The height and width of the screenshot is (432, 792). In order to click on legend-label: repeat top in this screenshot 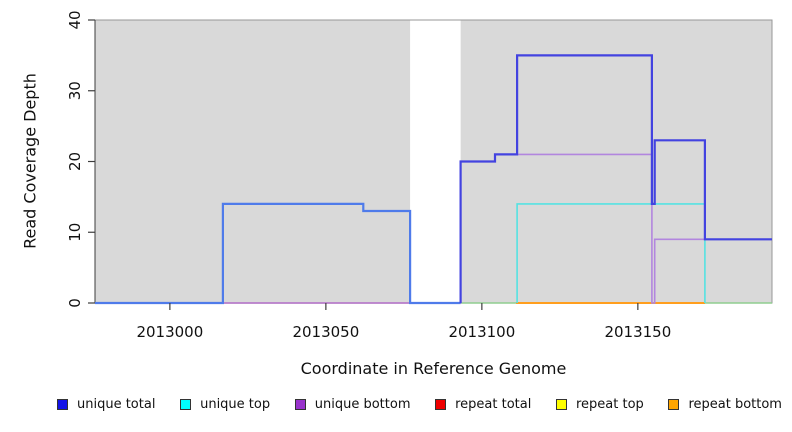, I will do `click(610, 404)`.